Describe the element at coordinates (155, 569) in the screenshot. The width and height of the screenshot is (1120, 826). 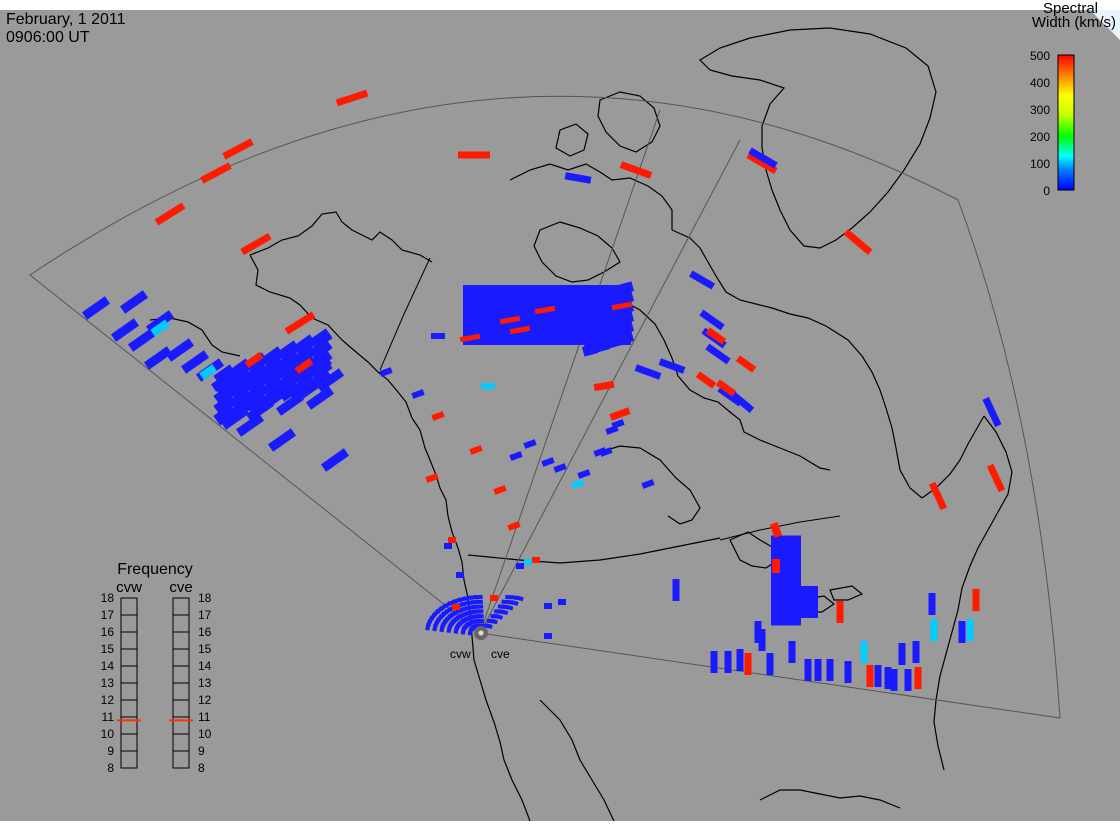
I see `frequency-title: Frequency` at that location.